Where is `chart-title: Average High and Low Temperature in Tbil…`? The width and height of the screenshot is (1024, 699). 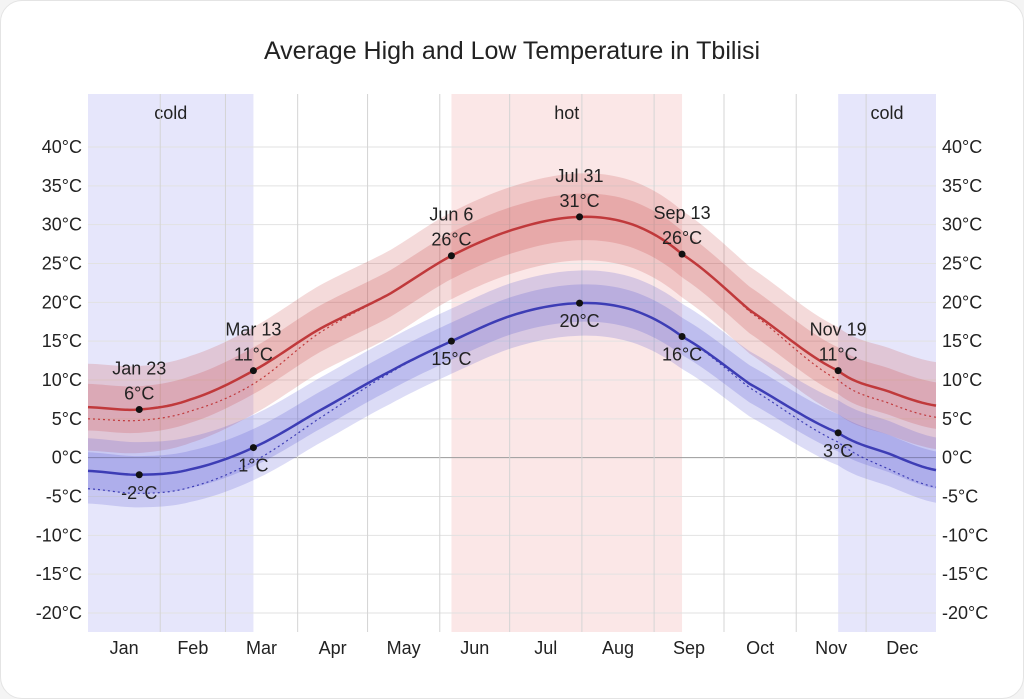
chart-title: Average High and Low Temperature in Tbil… is located at coordinates (512, 51).